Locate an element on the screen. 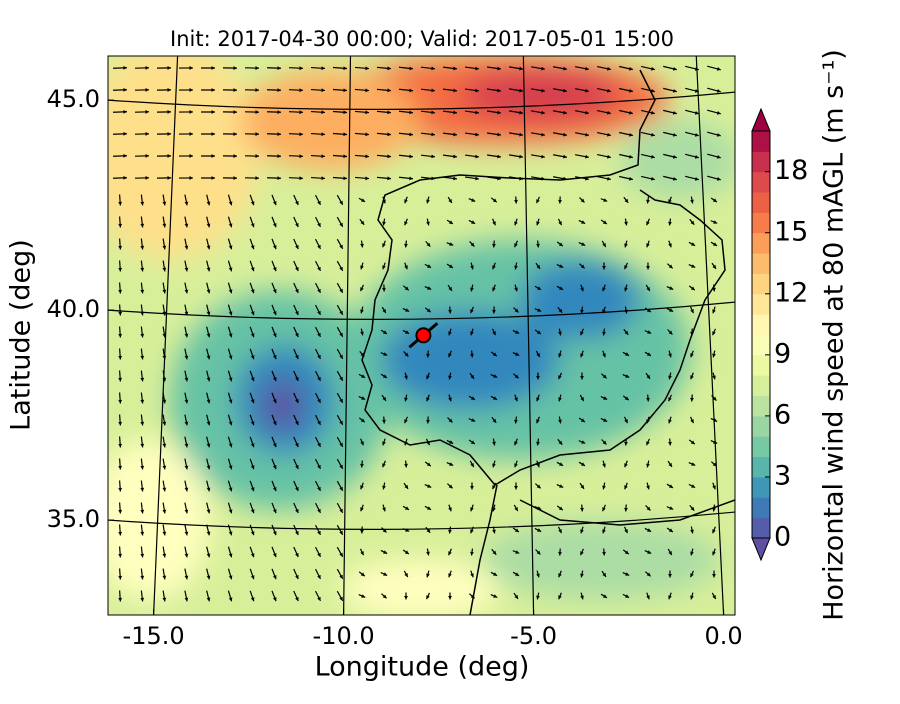  x-tick-label: 0.0 is located at coordinates (724, 636).